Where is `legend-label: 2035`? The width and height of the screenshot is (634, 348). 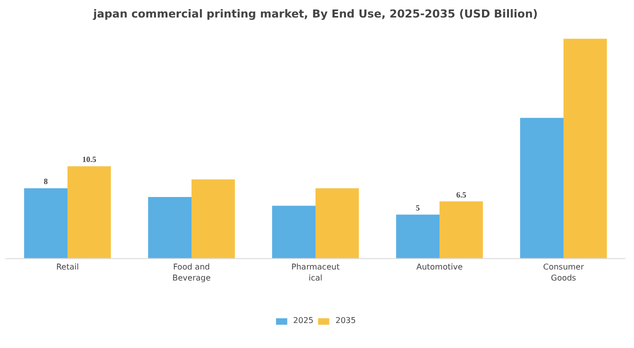 legend-label: 2035 is located at coordinates (346, 320).